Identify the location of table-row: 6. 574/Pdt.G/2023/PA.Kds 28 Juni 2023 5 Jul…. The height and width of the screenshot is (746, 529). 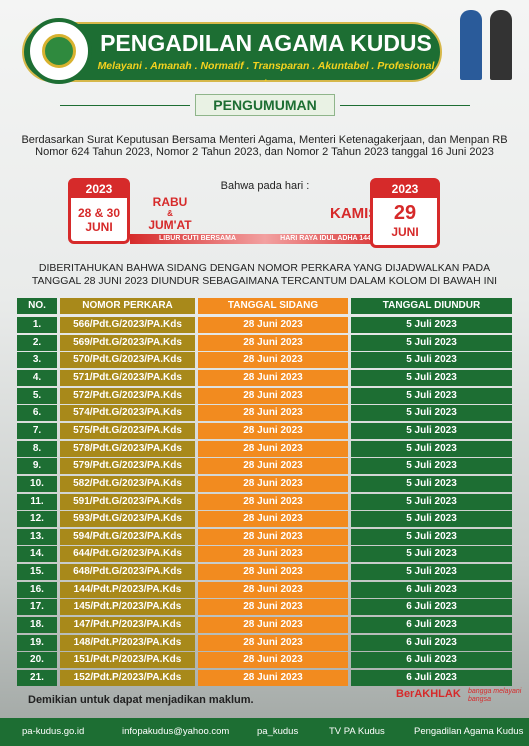
(264, 413).